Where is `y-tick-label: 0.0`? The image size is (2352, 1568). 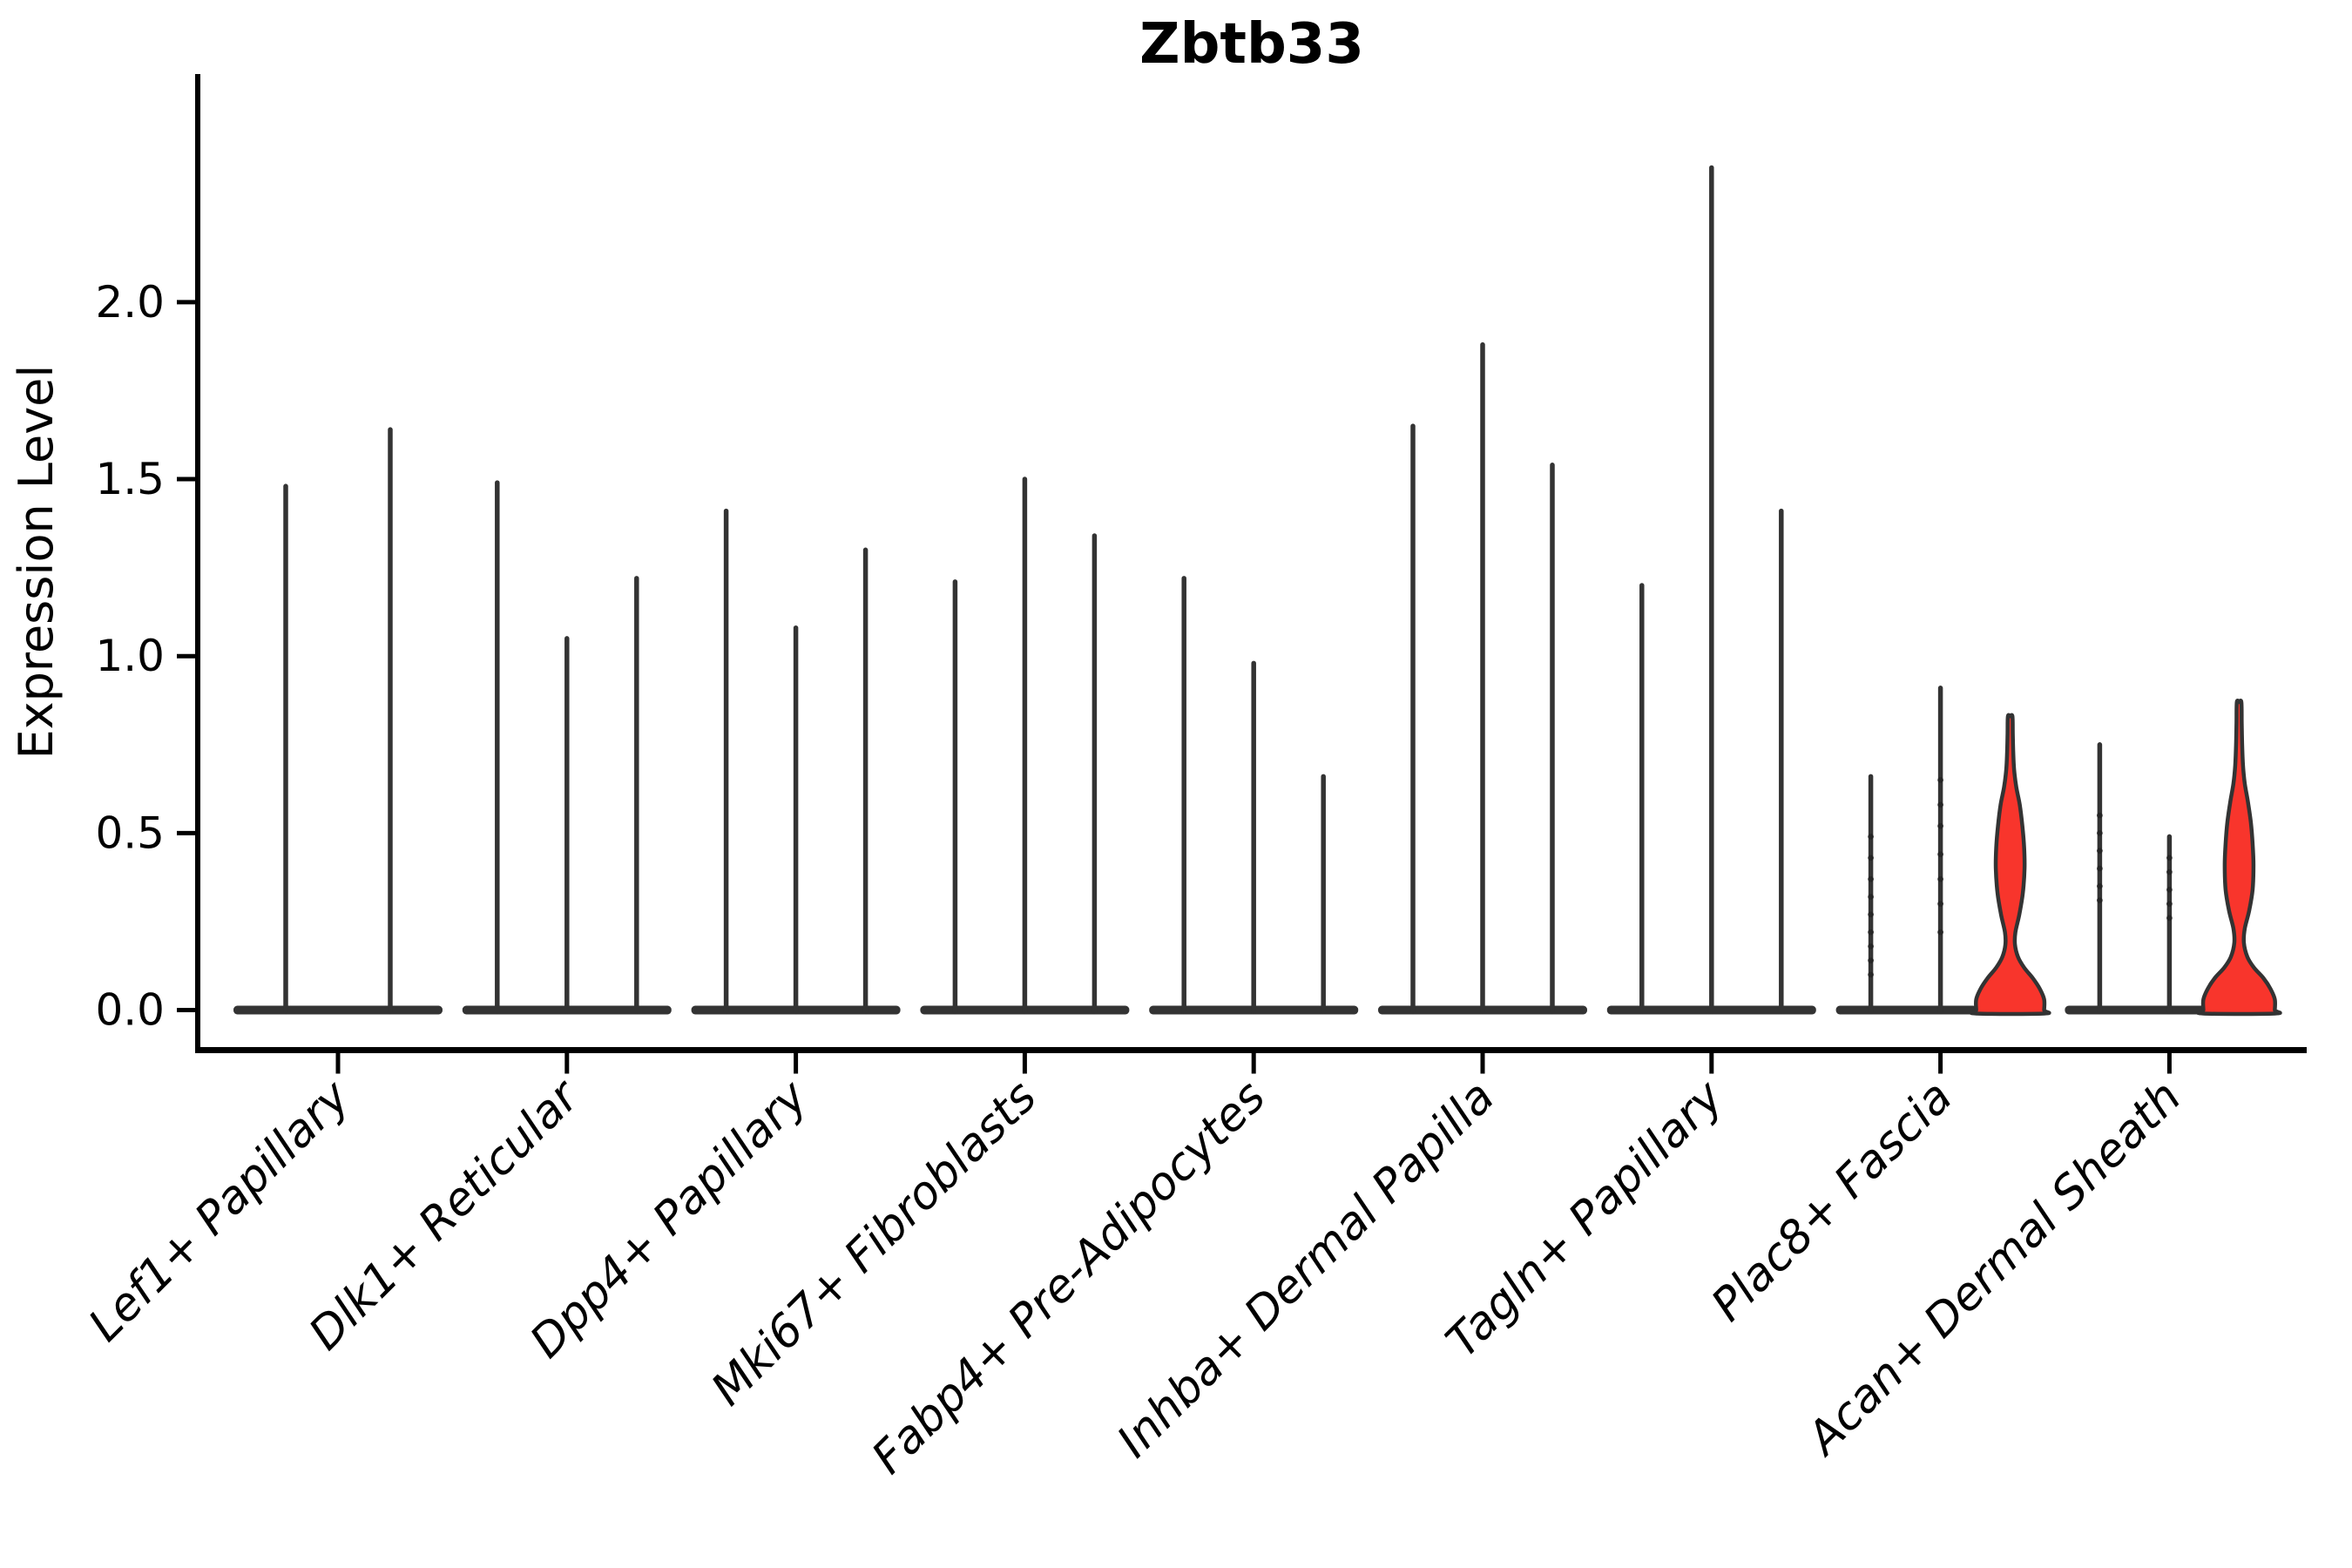 y-tick-label: 0.0 is located at coordinates (130, 1011).